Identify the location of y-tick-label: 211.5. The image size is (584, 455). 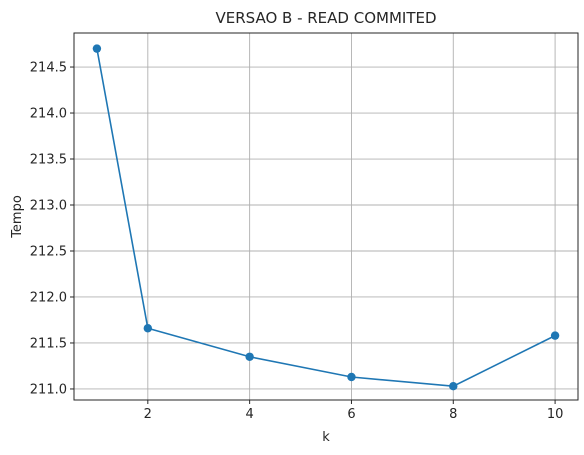
(48, 343).